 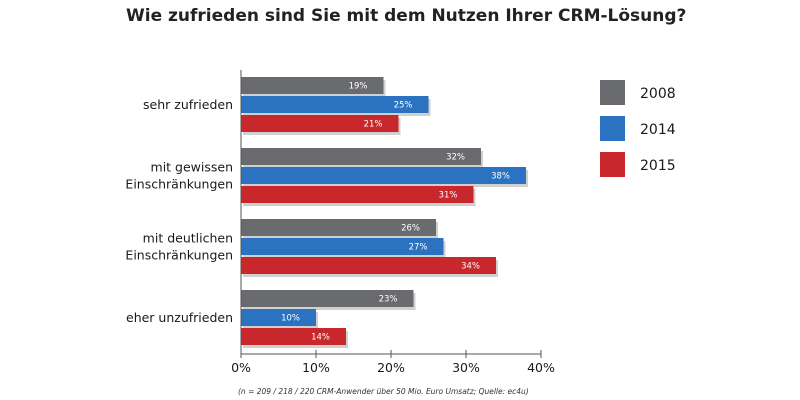 I want to click on bar-value-label: 25%, so click(x=403, y=106).